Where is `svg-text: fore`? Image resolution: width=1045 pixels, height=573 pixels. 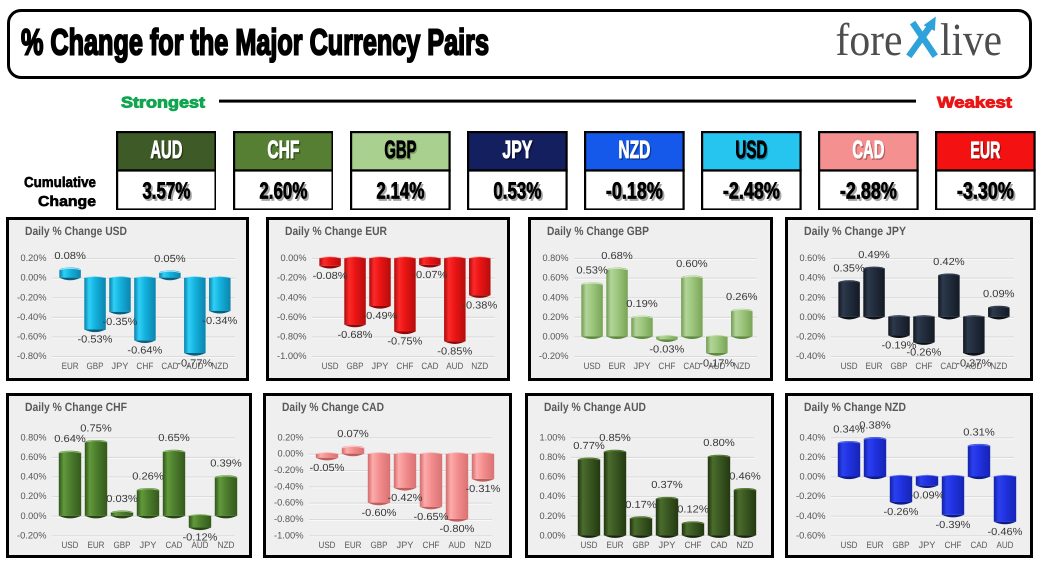
svg-text: fore is located at coordinates (869, 39).